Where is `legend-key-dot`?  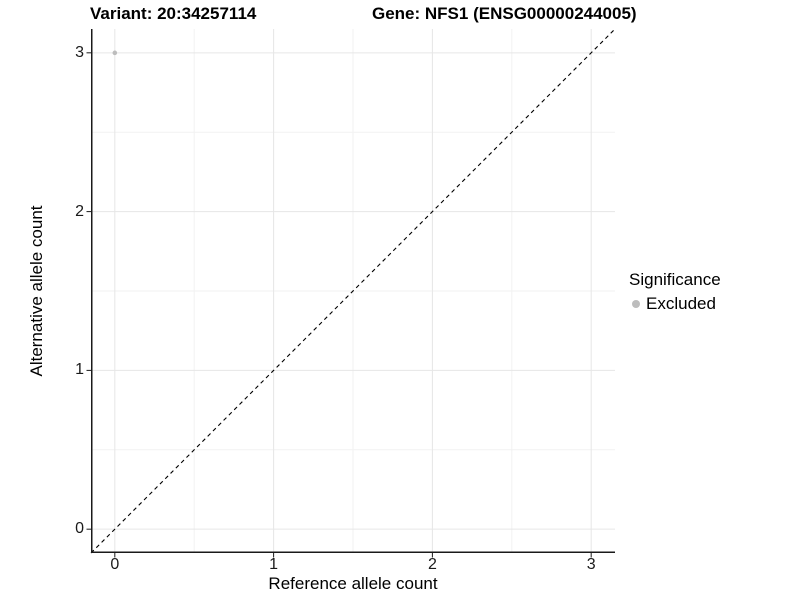 legend-key-dot is located at coordinates (636, 304).